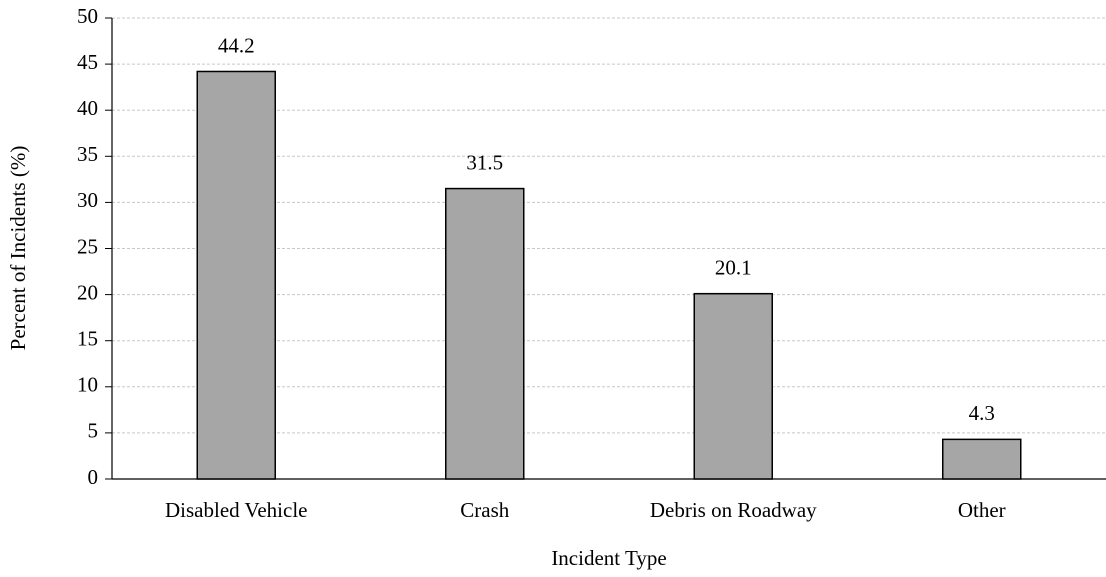 Image resolution: width=1106 pixels, height=577 pixels. Describe the element at coordinates (484, 162) in the screenshot. I see `data-label: 31.5` at that location.